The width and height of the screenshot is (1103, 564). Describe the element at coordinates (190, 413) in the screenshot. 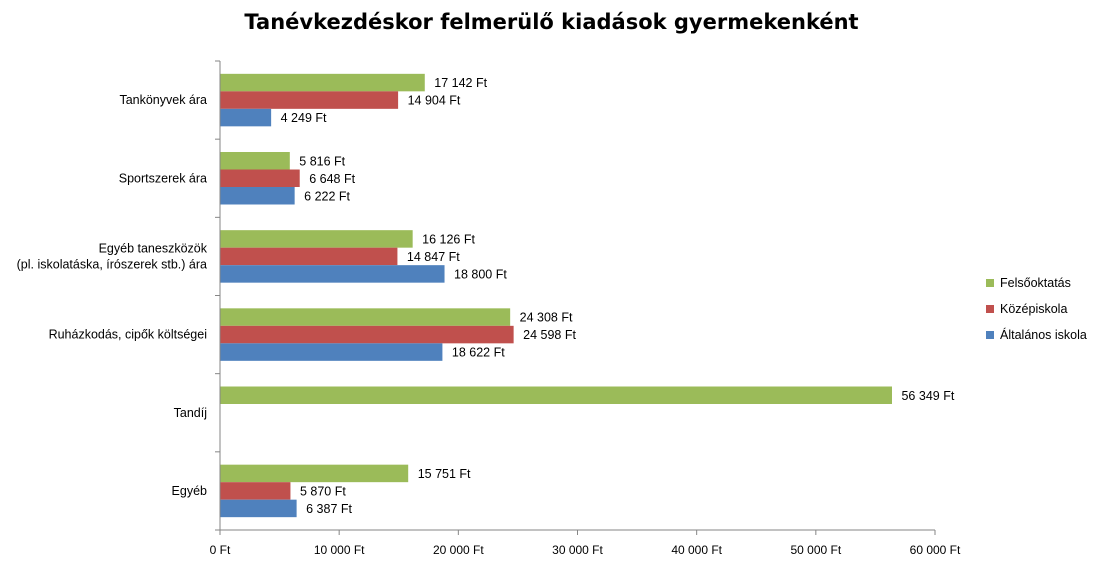

I see `category-label: Tandíj` at that location.